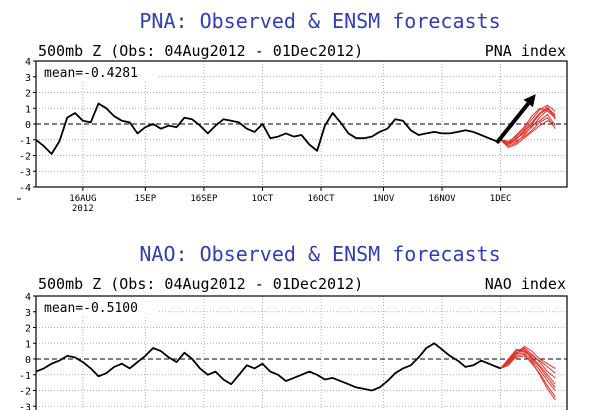 This screenshot has width=600, height=410. I want to click on trend-arrowhead, so click(529, 101).